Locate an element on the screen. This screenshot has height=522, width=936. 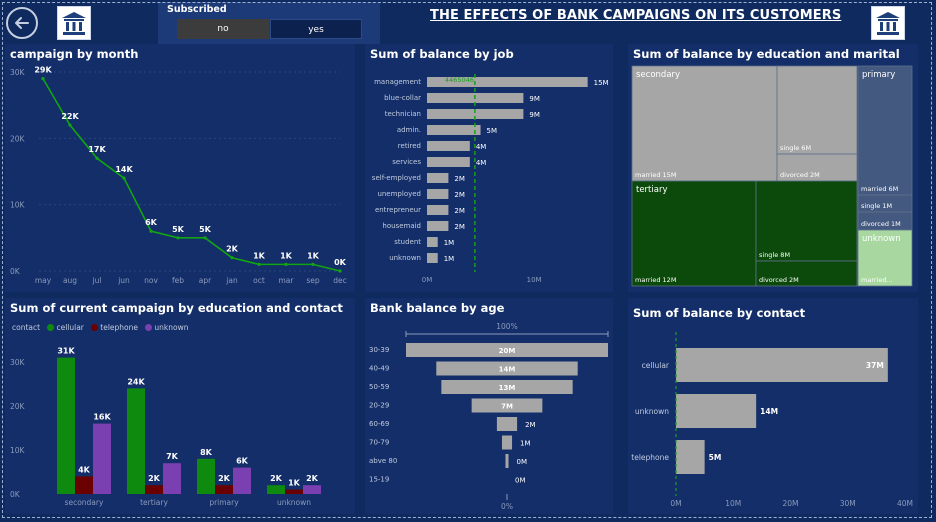
legend-item: unknown is located at coordinates (171, 327).